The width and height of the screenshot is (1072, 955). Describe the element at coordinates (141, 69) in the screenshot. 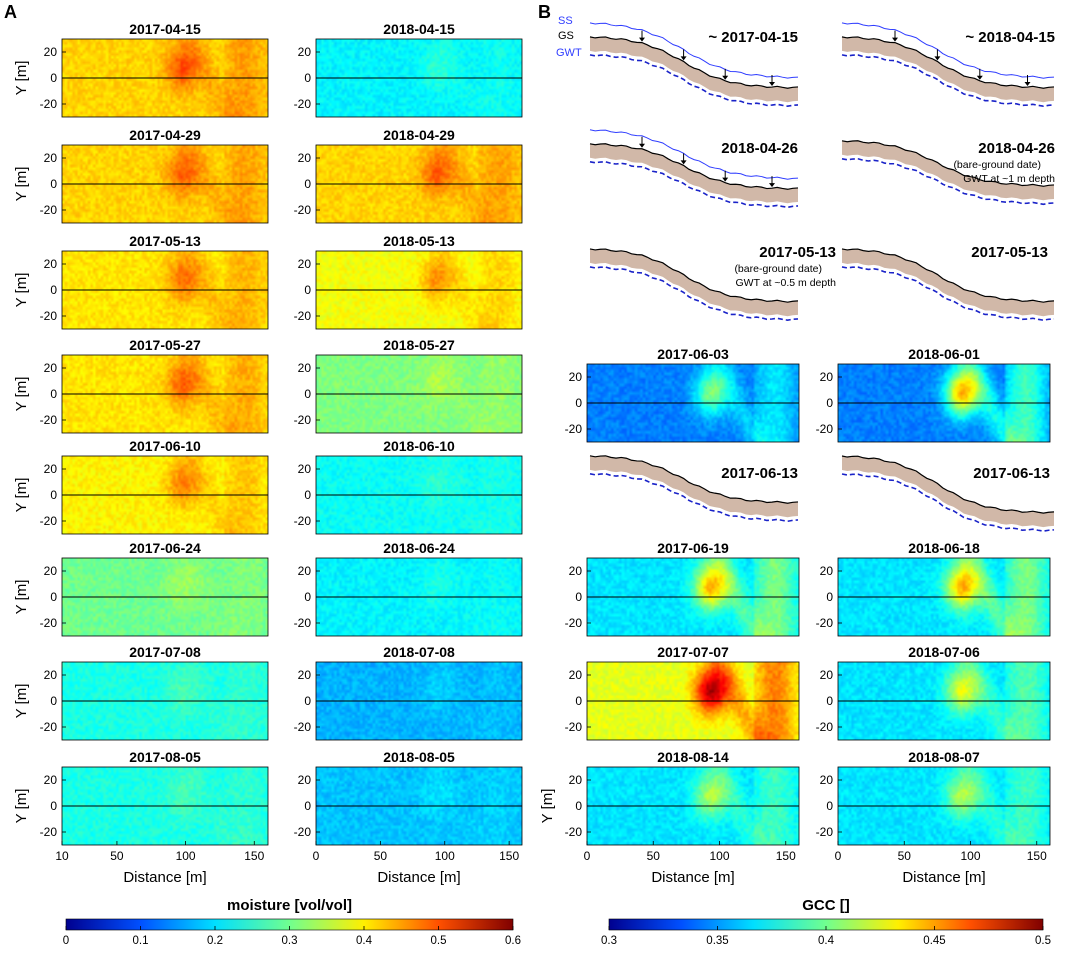

I see `heatmap-2017-04-15: 2017-04-15 20 0 -20 Y [m]` at that location.